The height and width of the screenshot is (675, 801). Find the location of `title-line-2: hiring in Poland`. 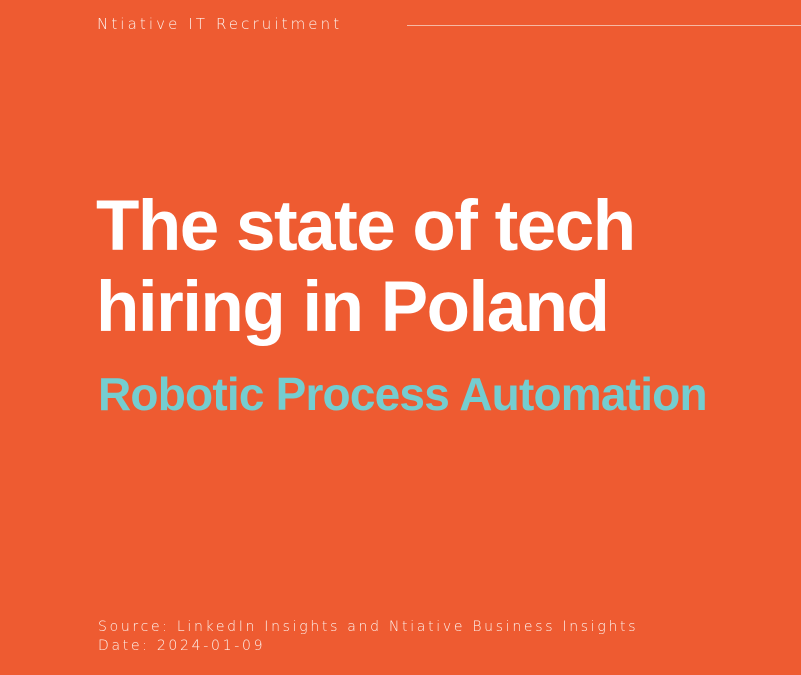

title-line-2: hiring in Poland is located at coordinates (353, 307).